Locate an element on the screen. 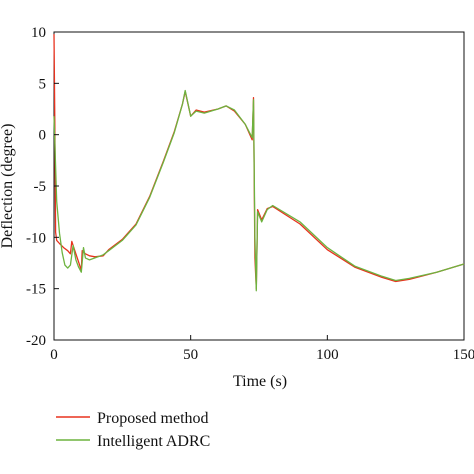 The height and width of the screenshot is (474, 474). x-tick-label-0: 0 is located at coordinates (54, 355).